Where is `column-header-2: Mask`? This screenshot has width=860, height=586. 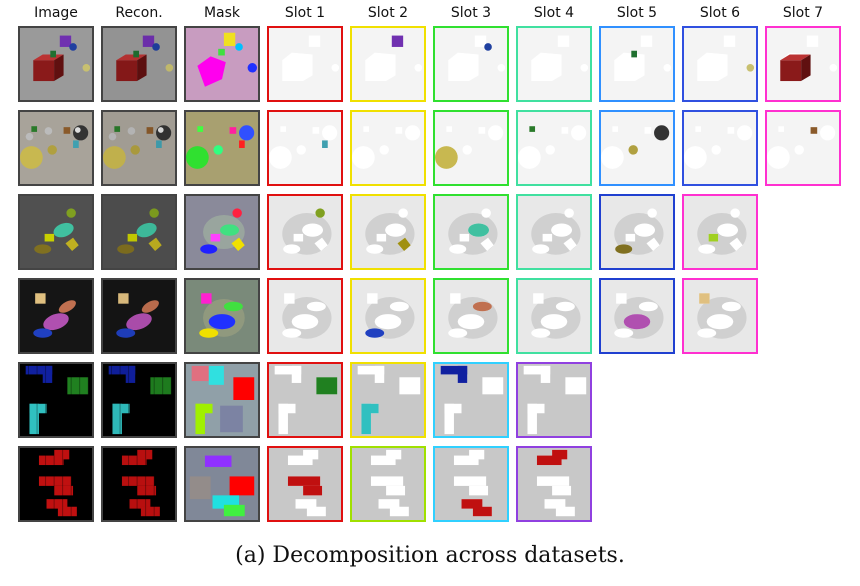 column-header-2: Mask is located at coordinates (222, 13).